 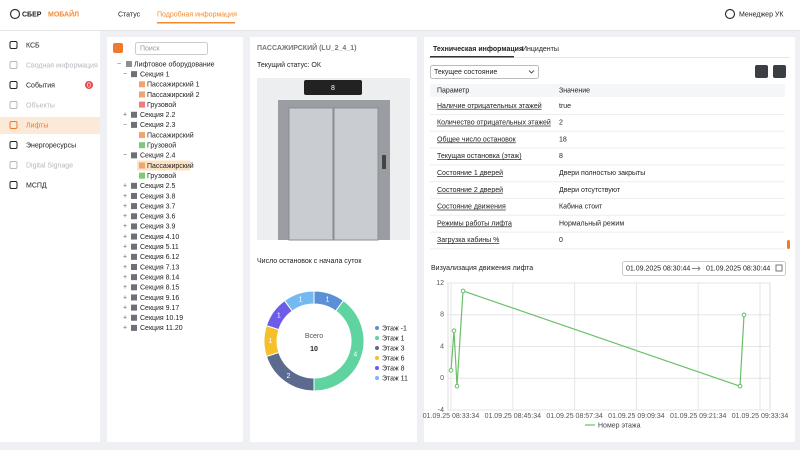 I want to click on sidebar-item: Digital Signage, so click(x=49, y=165).